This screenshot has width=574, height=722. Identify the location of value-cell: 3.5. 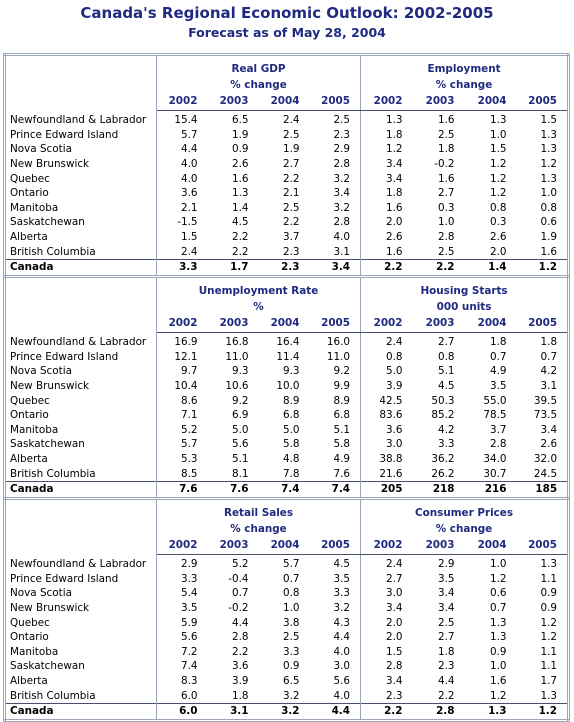
(335, 579).